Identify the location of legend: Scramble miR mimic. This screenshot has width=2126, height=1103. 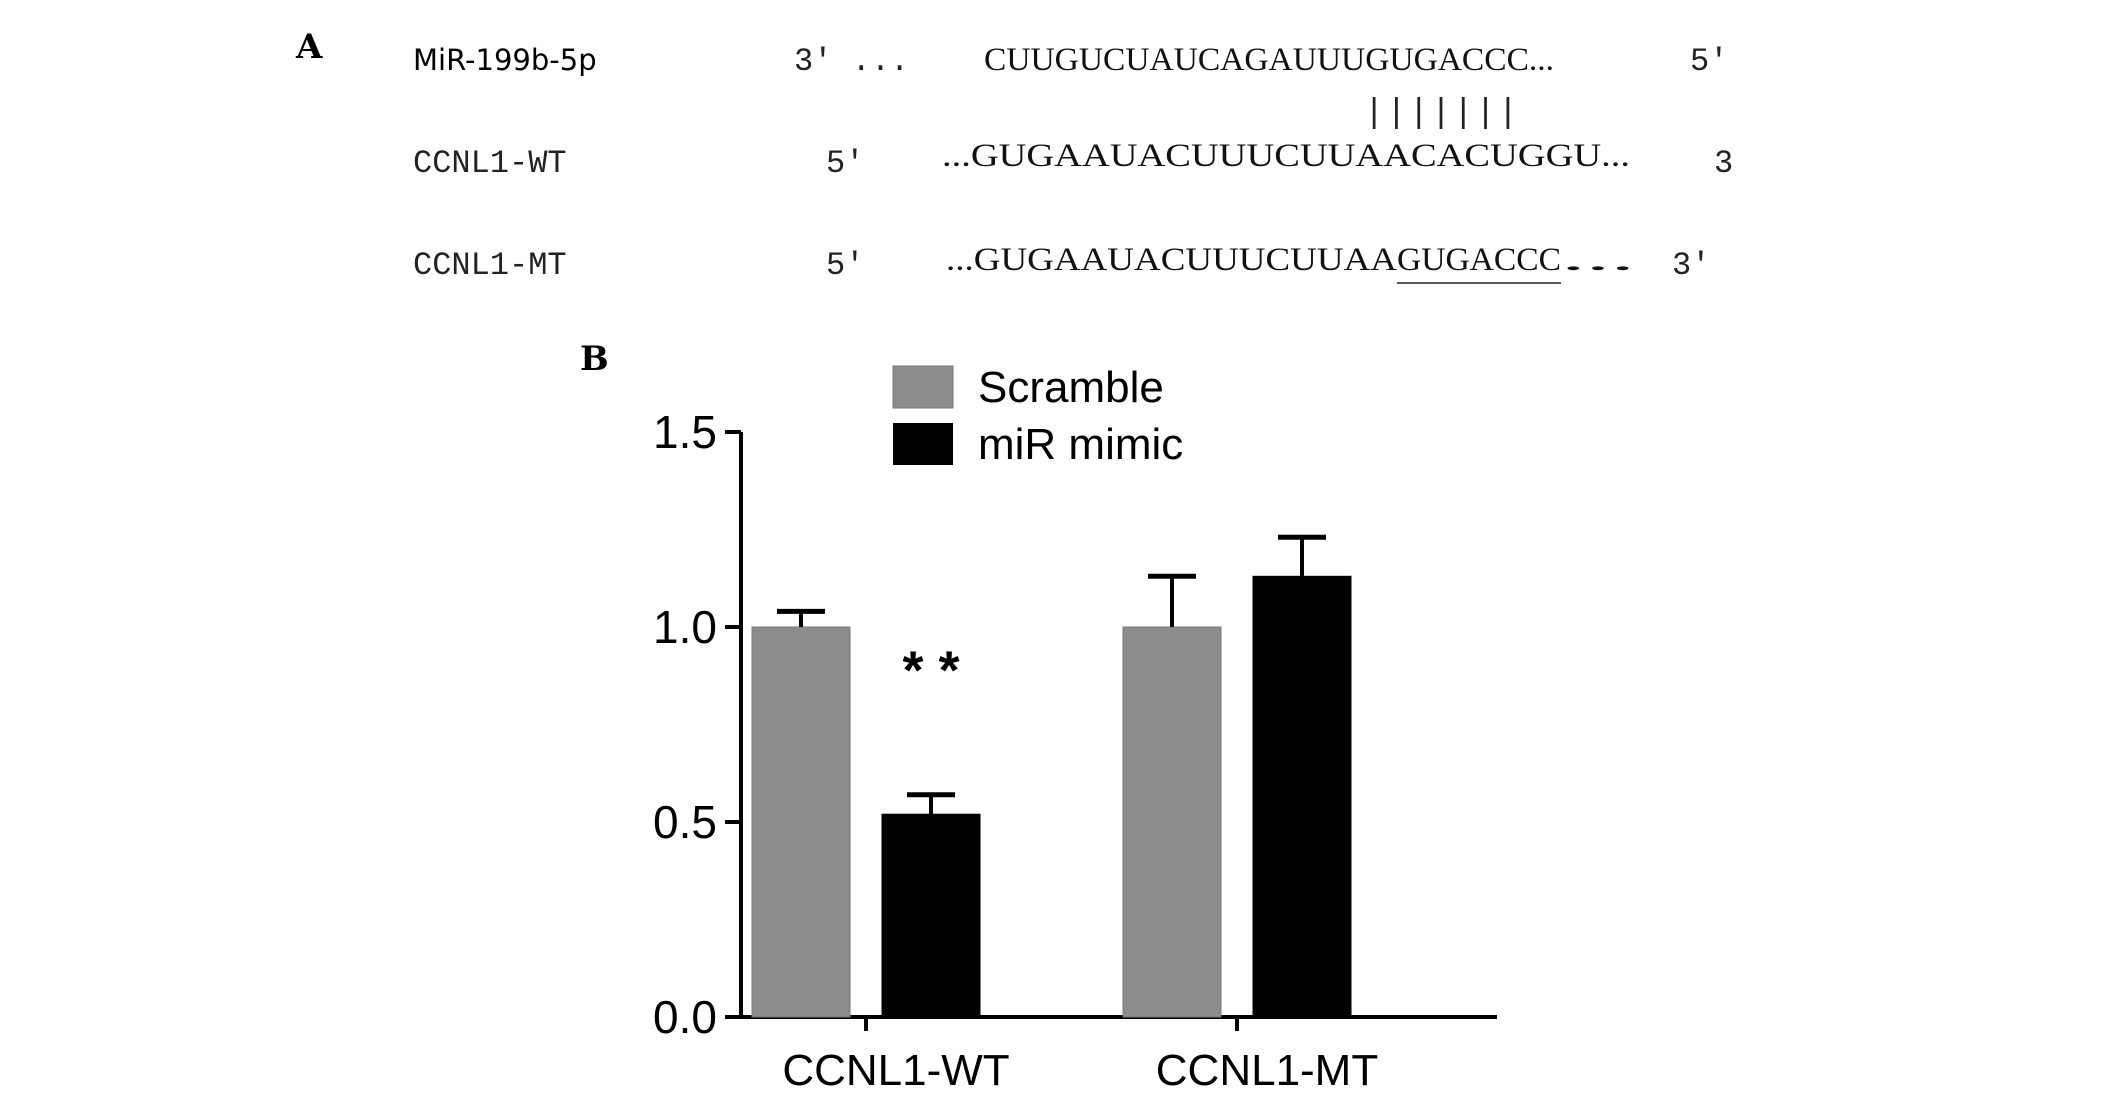
(1037, 416).